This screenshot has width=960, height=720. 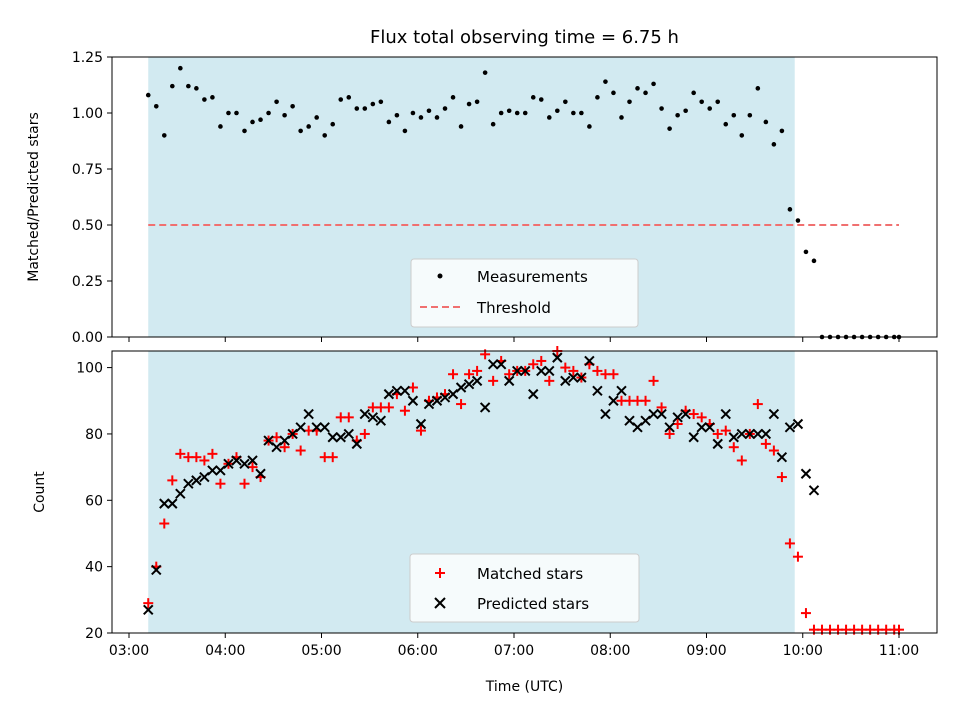 I want to click on y-tick-label: 60, so click(x=94, y=501).